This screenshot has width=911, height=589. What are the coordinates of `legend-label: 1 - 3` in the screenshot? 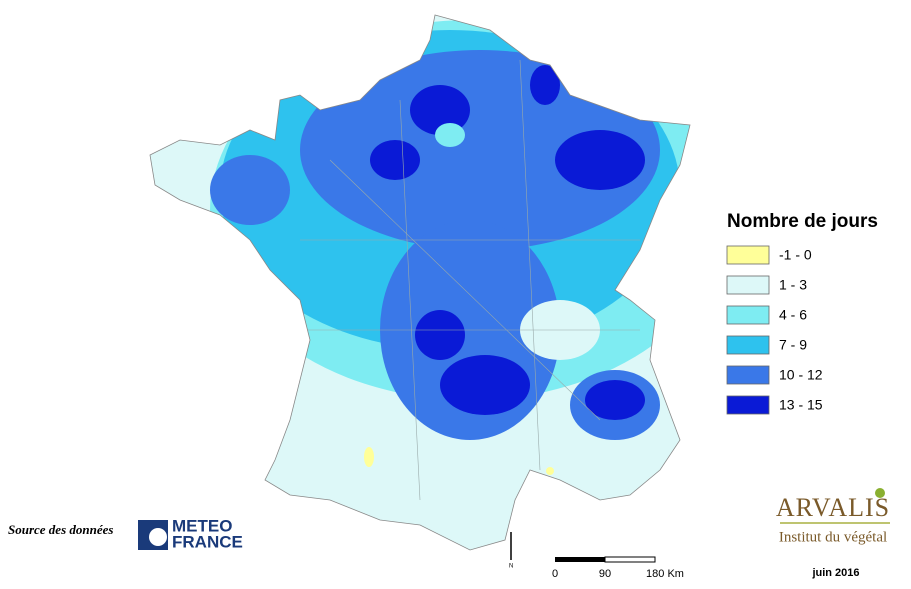 It's located at (793, 285).